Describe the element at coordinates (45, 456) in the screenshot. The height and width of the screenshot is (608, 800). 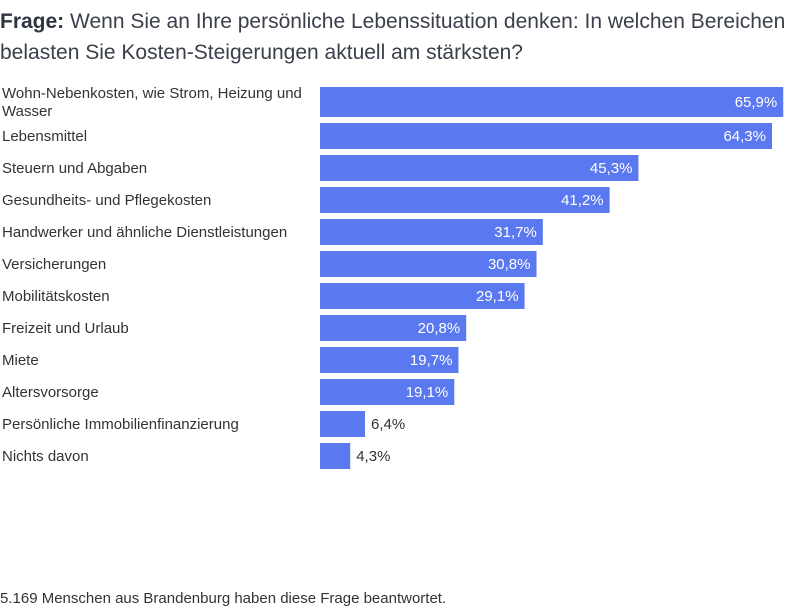
I see `category-label: Nichts davon` at that location.